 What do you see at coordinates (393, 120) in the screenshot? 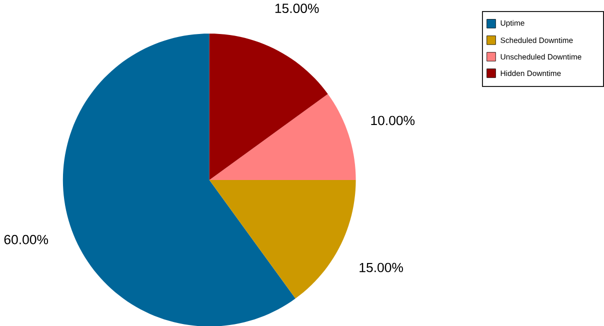
I see `data-label: 10.00%` at bounding box center [393, 120].